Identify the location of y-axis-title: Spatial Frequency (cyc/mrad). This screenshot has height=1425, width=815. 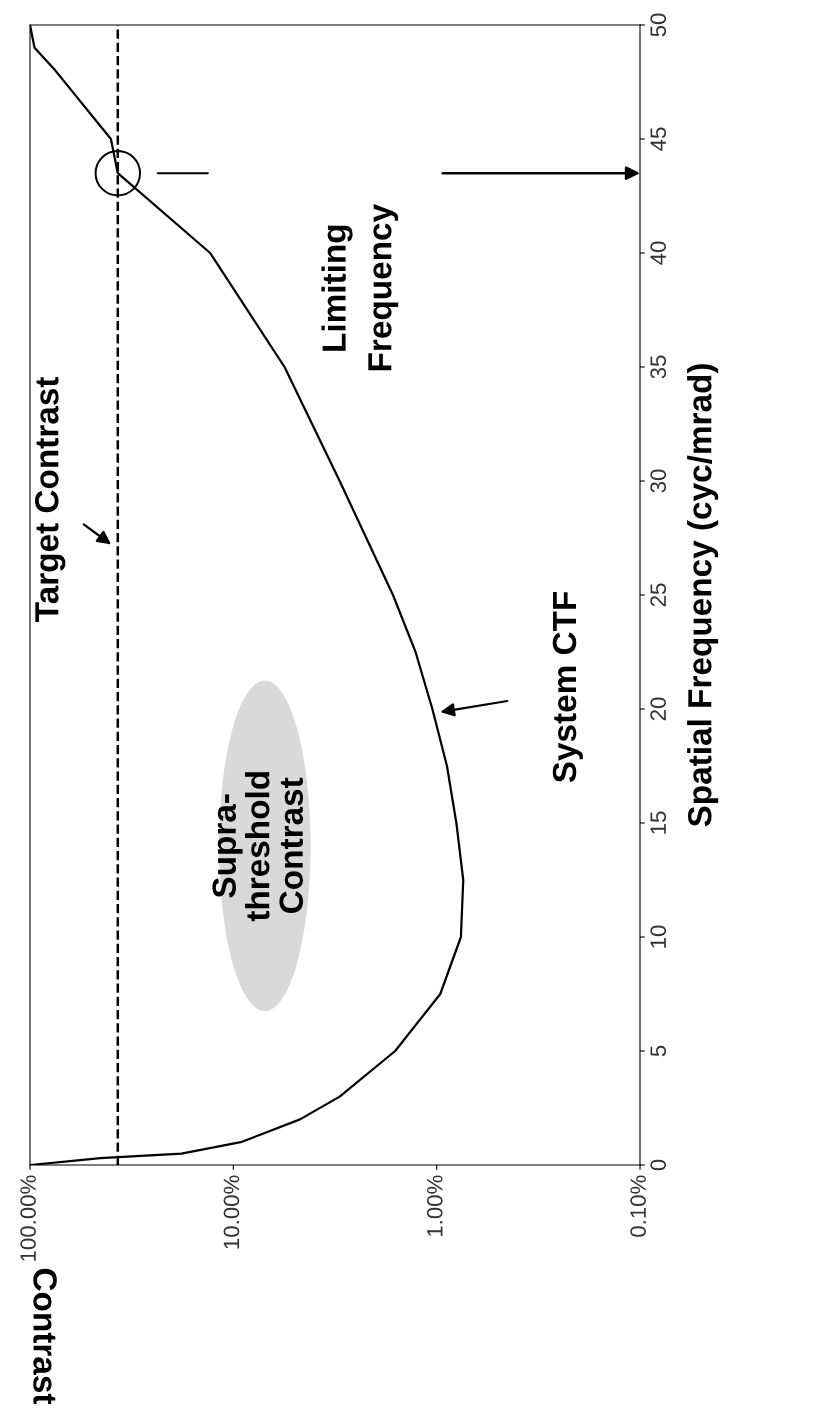
(703, 595).